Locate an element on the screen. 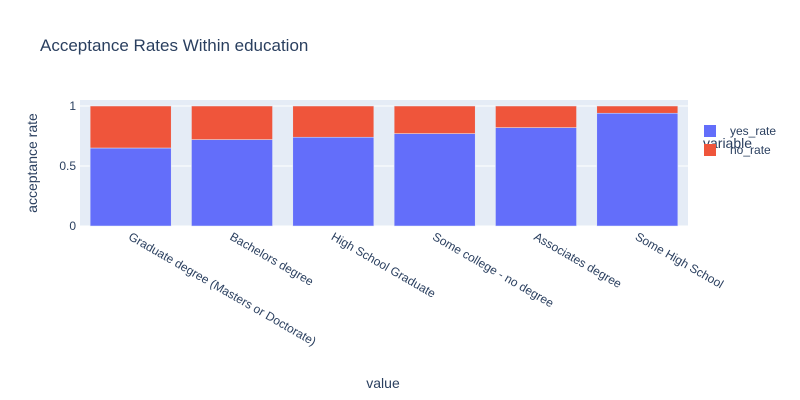  chart-title: Acceptance Rates Within education is located at coordinates (174, 45).